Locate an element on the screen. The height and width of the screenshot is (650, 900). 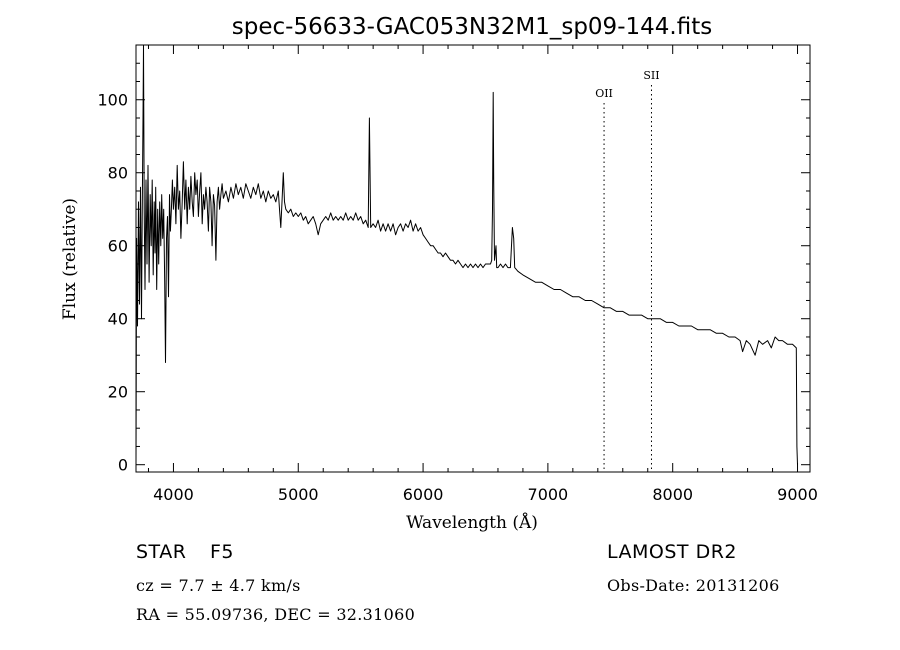
y-axis-label: Flux (relative) is located at coordinates (70, 259).